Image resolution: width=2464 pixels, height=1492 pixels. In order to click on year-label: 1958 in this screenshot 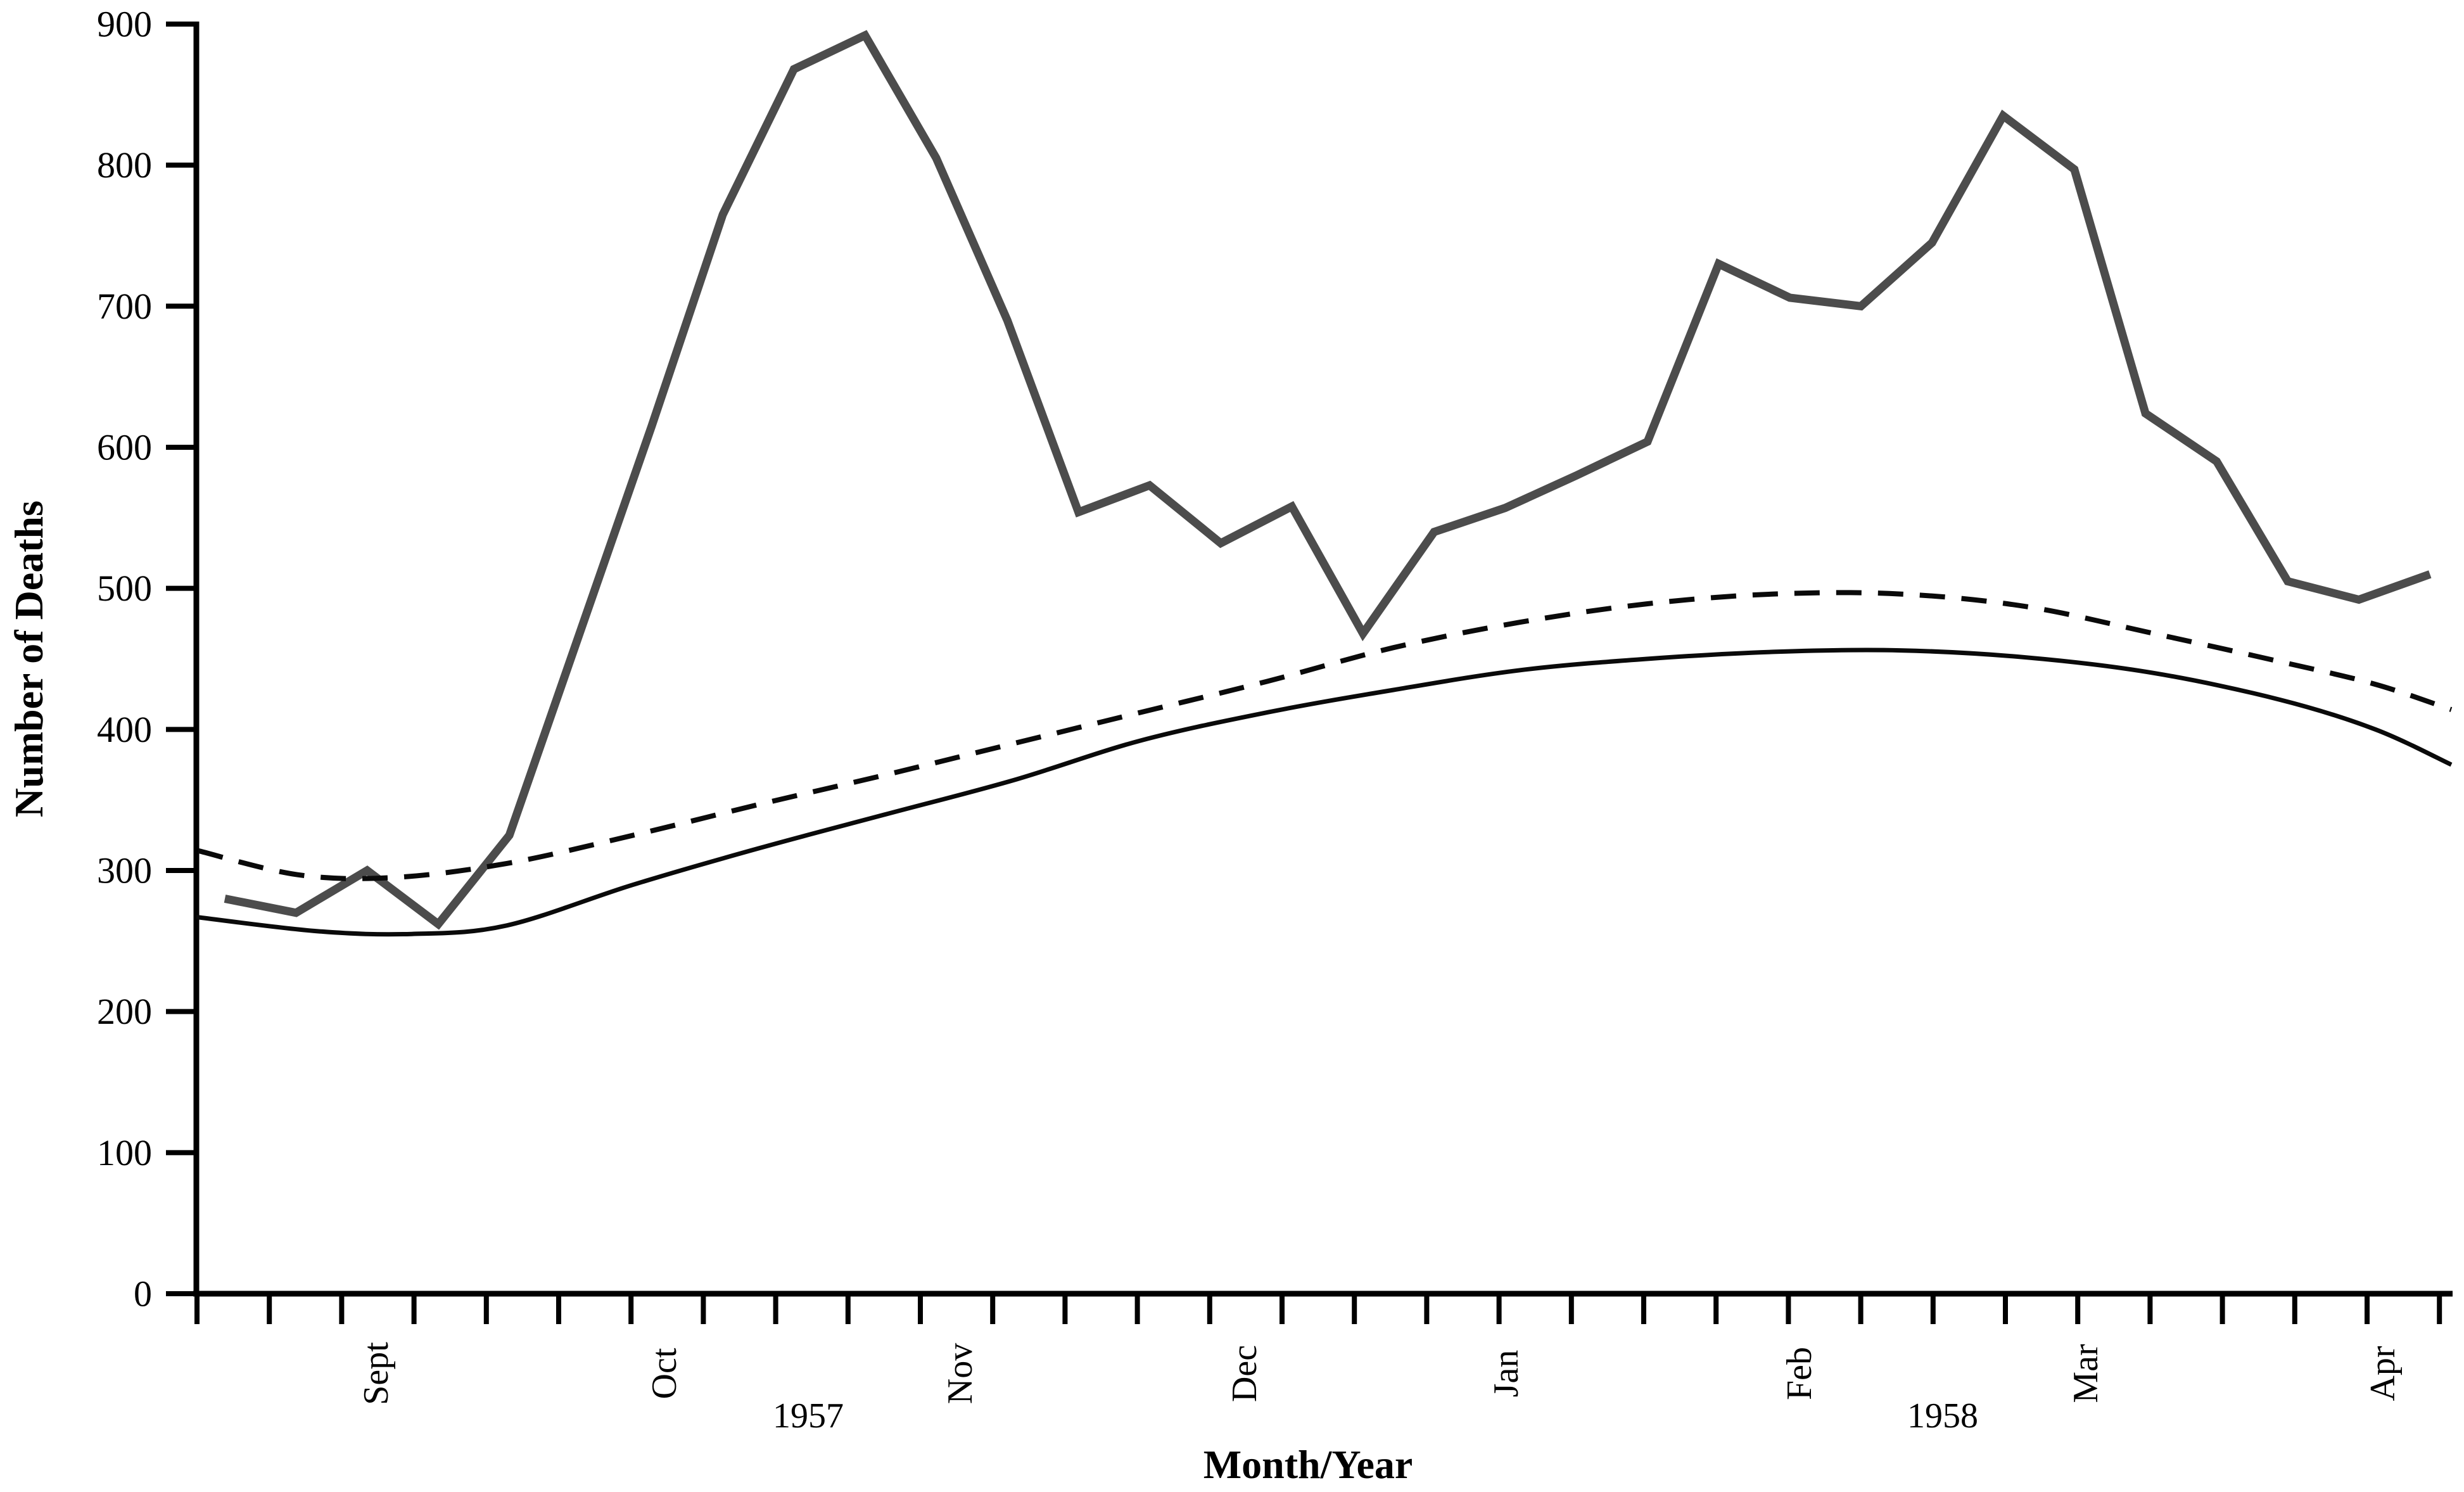, I will do `click(1942, 1416)`.